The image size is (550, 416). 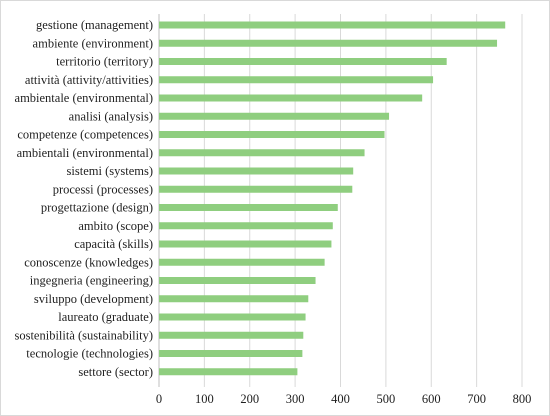 What do you see at coordinates (295, 399) in the screenshot?
I see `x-tick-label: 300` at bounding box center [295, 399].